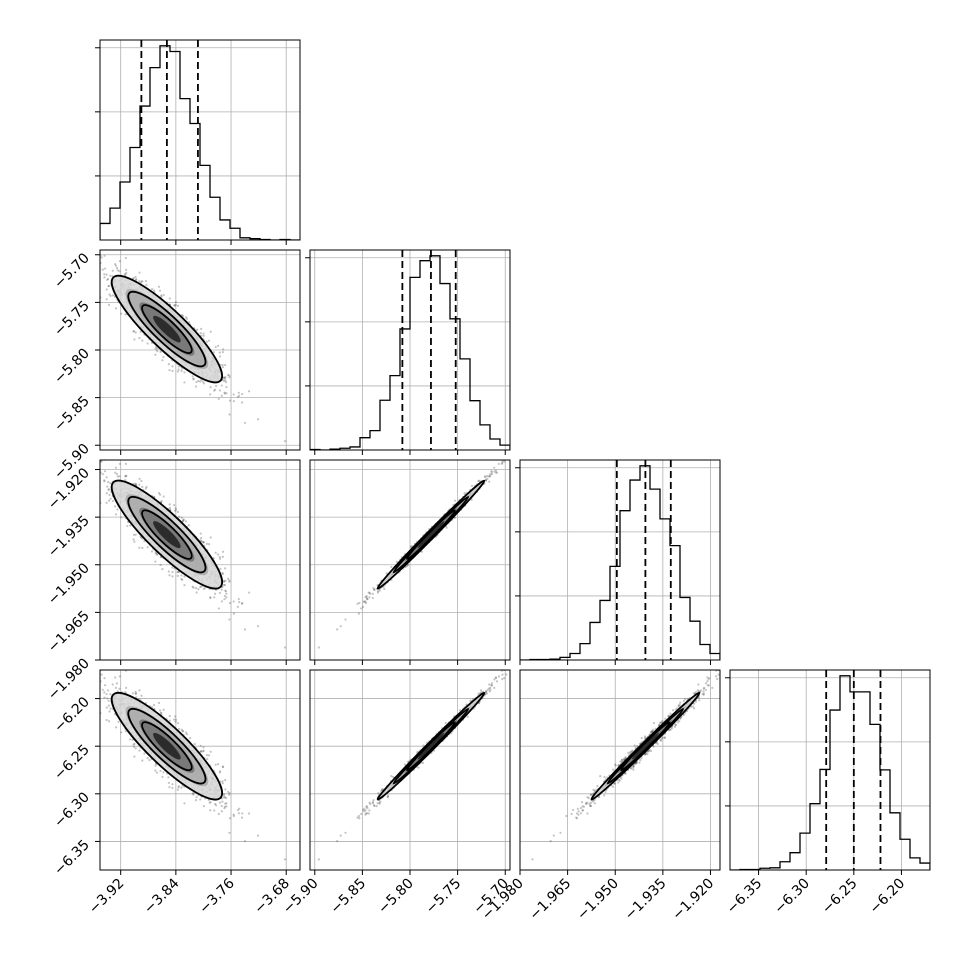 The image size is (970, 970). I want to click on y-tick-label: −5.70, so click(72, 271).